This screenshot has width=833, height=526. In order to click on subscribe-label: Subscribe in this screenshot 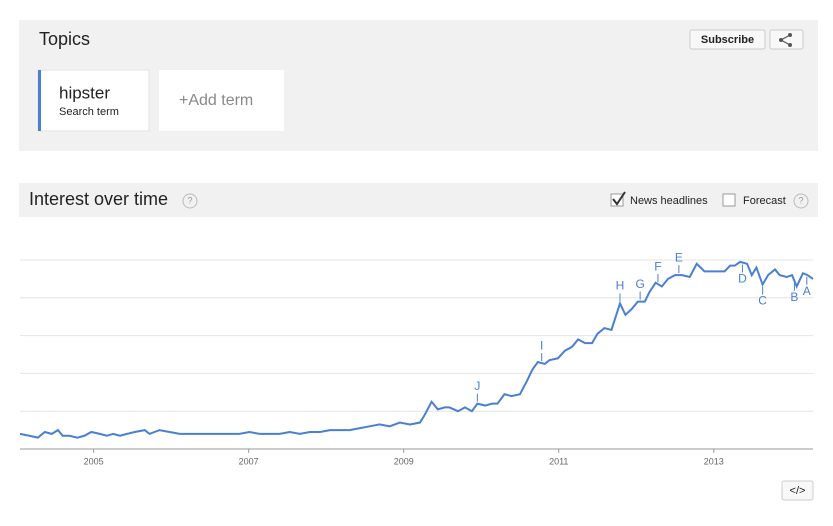, I will do `click(727, 40)`.